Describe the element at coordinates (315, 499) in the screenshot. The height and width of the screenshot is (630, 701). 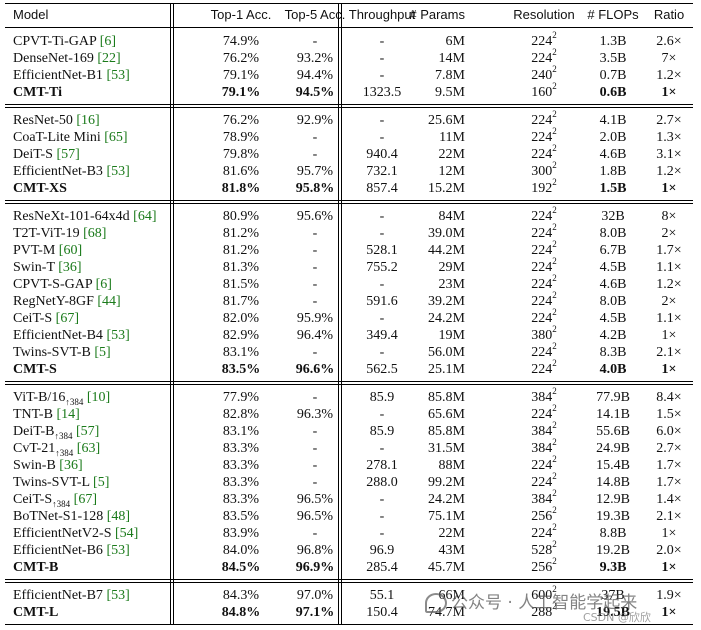
I see `top5-cell: 96.5%` at that location.